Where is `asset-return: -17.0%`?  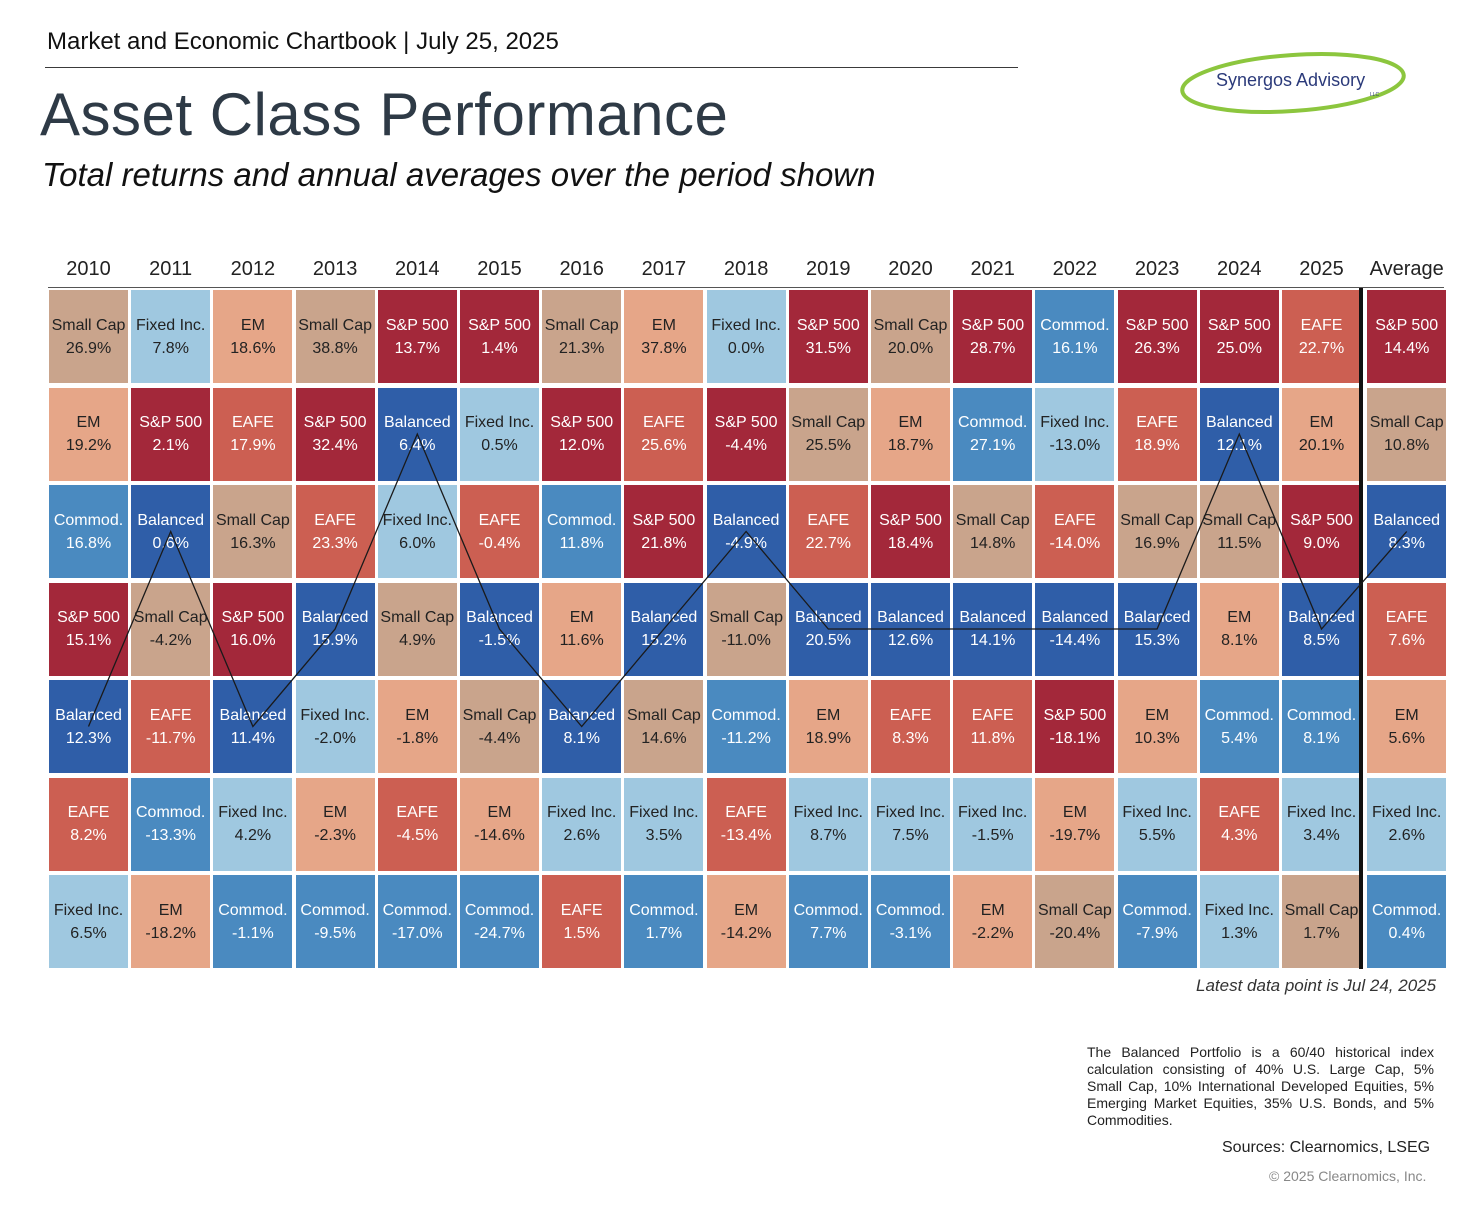
asset-return: -17.0% is located at coordinates (417, 933).